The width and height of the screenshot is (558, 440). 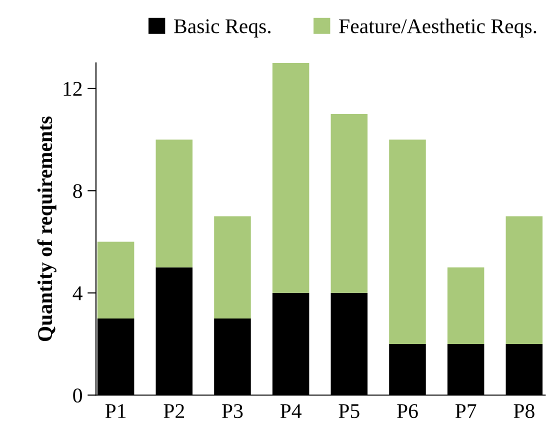 What do you see at coordinates (524, 411) in the screenshot?
I see `x-tick-label: P8` at bounding box center [524, 411].